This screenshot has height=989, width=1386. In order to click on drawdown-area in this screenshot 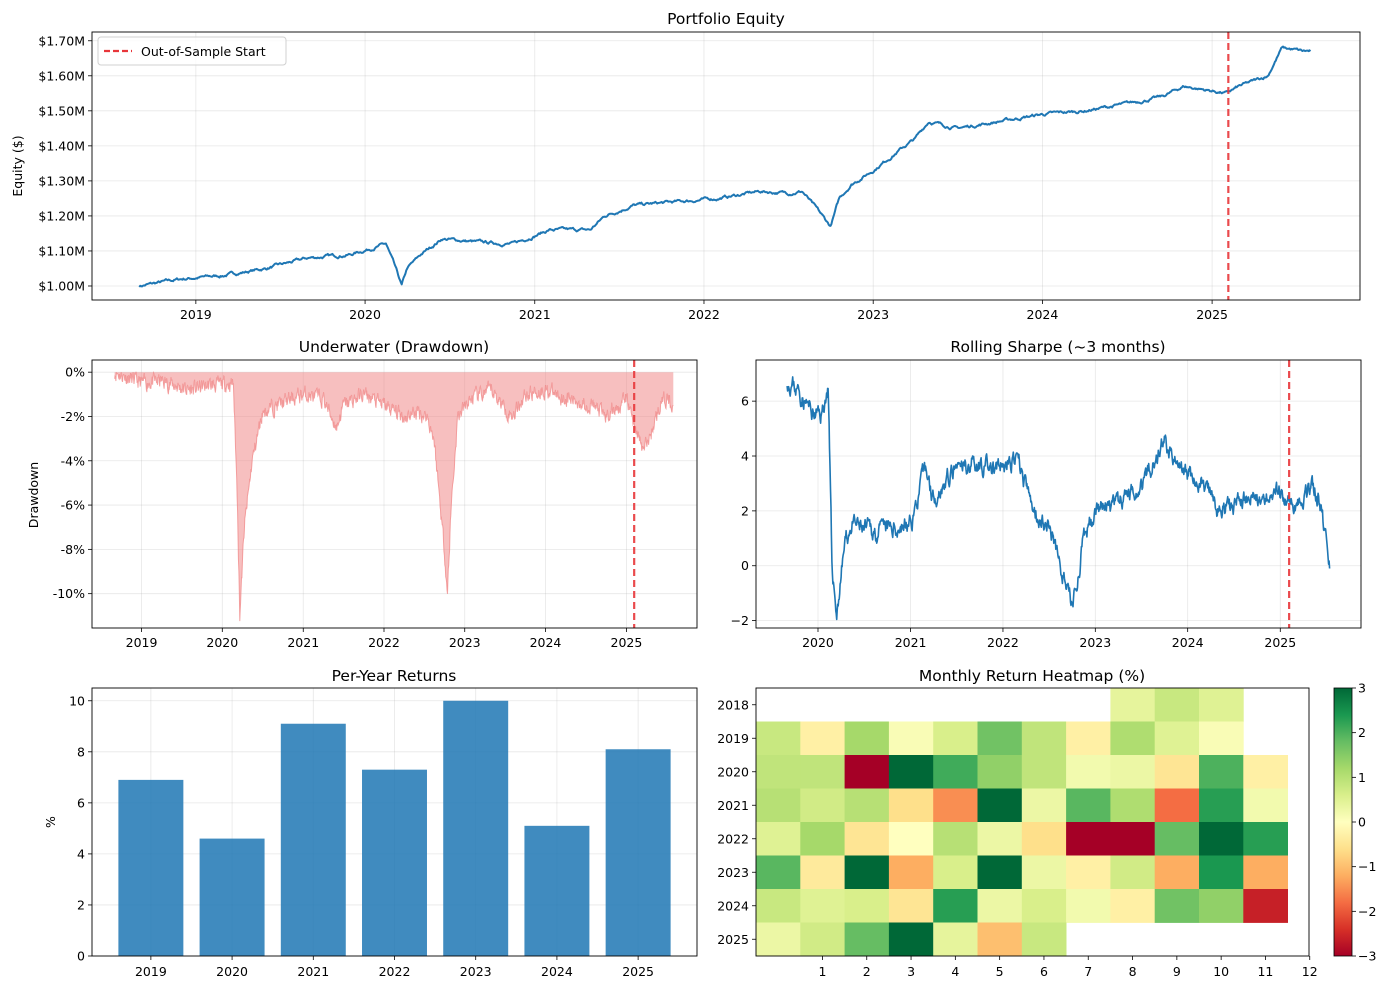, I will do `click(394, 497)`.